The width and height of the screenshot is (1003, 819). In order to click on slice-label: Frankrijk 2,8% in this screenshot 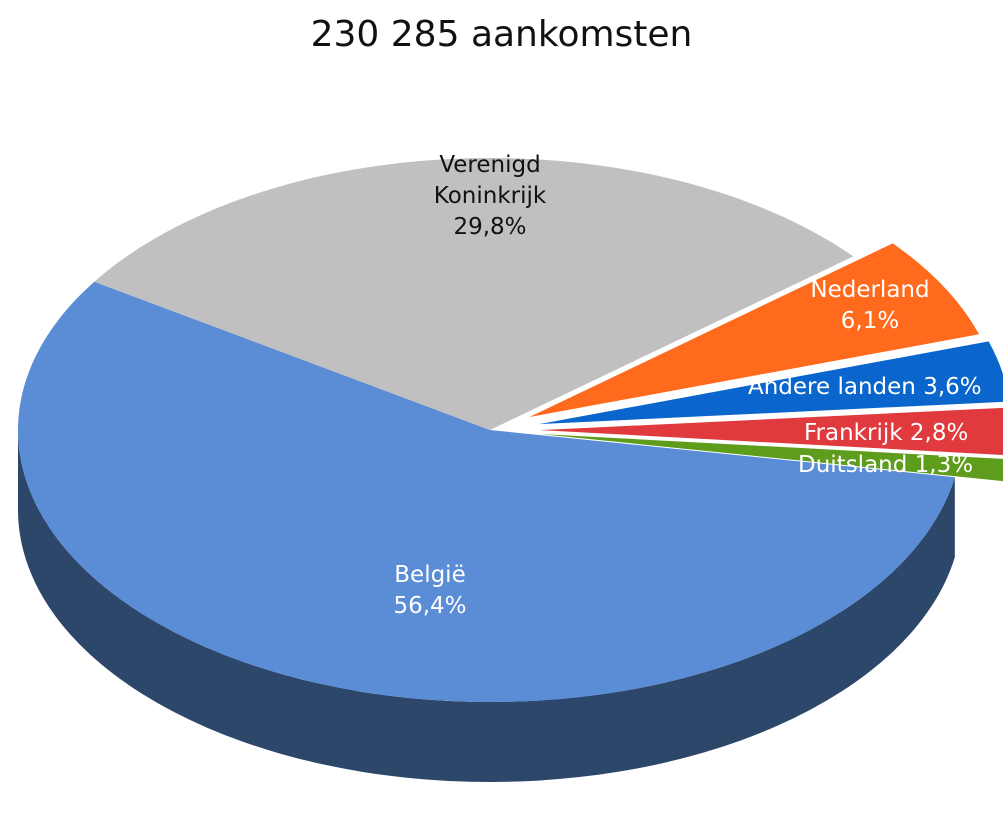, I will do `click(886, 433)`.